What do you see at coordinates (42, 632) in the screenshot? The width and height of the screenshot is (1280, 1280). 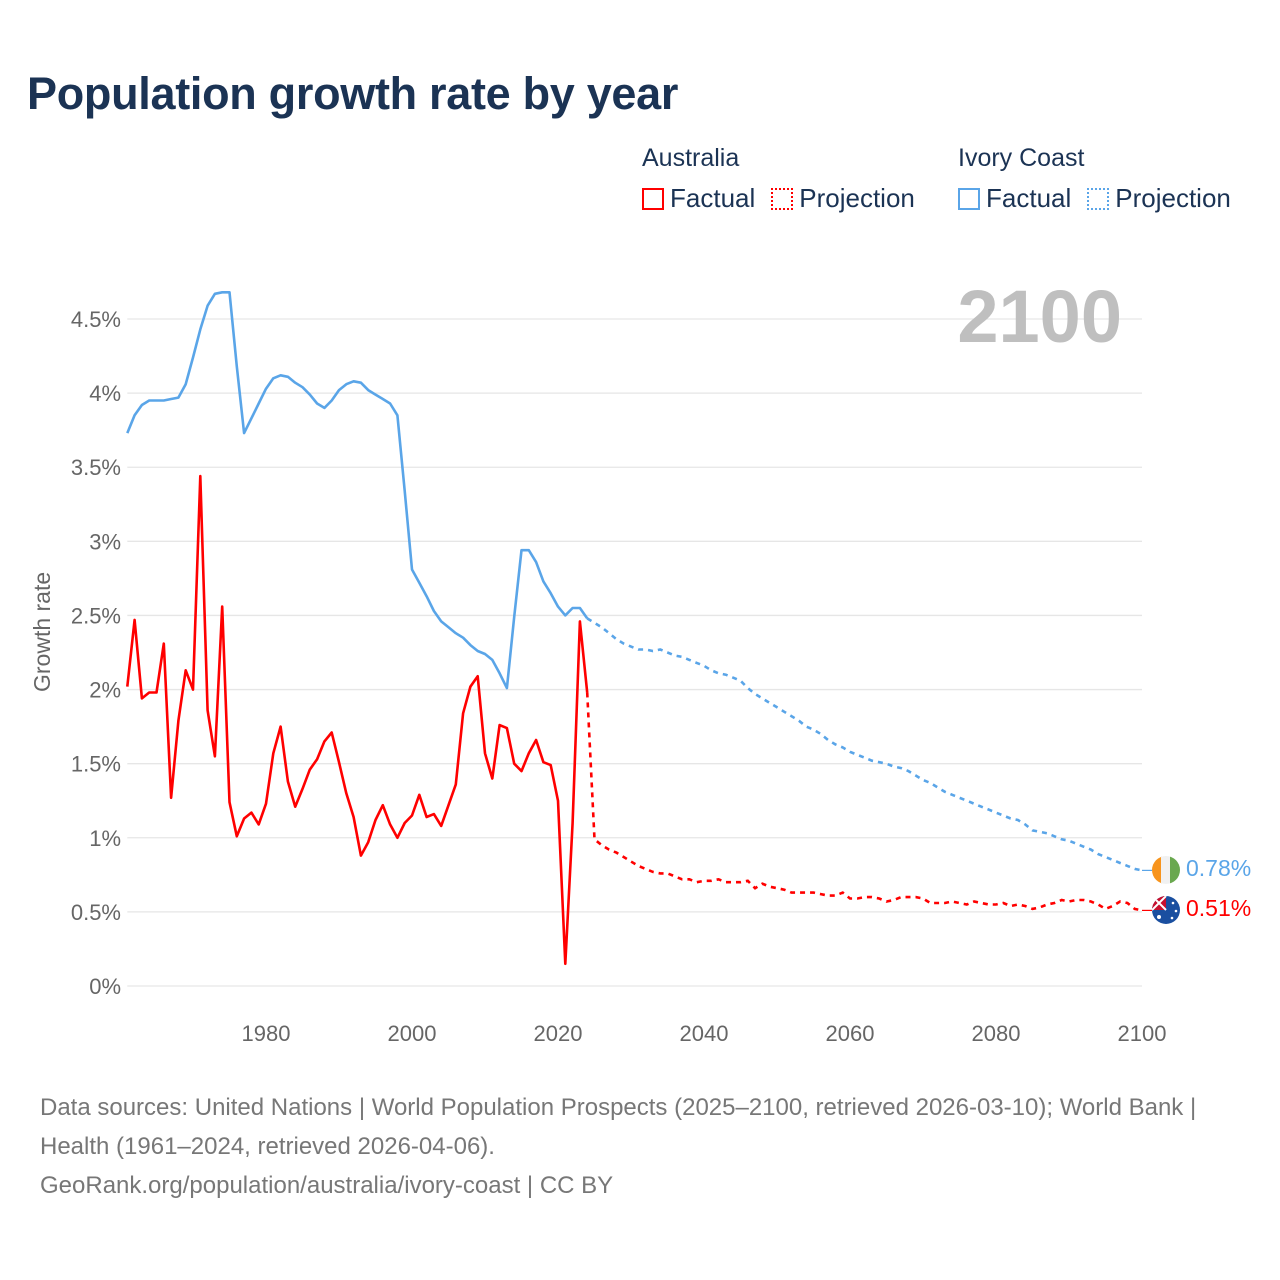 I see `y-axis-label: Growth rate` at bounding box center [42, 632].